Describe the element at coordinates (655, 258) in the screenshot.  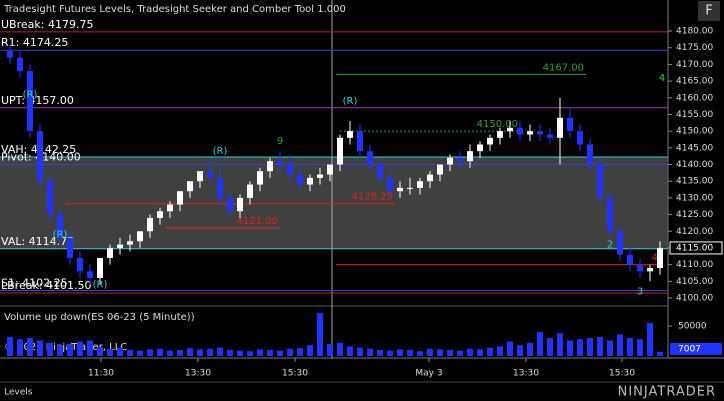
I see `segment-label: 4` at that location.